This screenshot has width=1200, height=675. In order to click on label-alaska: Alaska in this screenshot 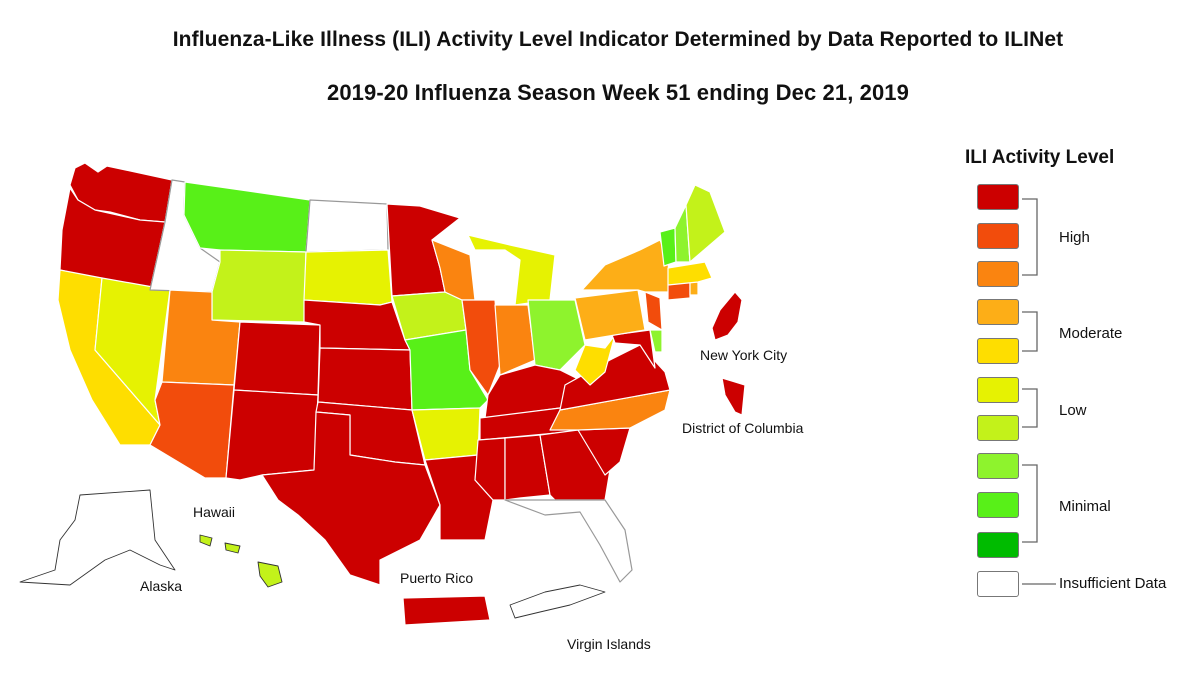, I will do `click(161, 586)`.